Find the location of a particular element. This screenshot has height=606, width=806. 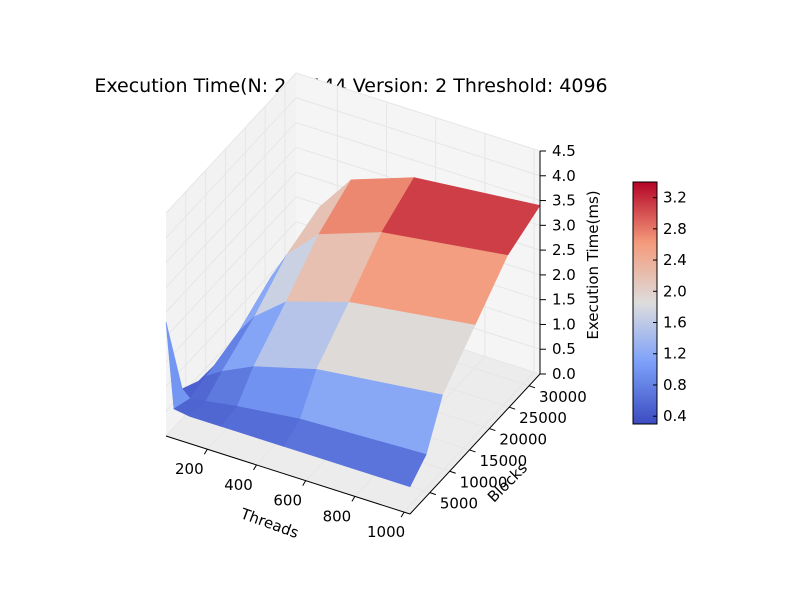

colorbar-tick-label: 1.2 is located at coordinates (675, 354).